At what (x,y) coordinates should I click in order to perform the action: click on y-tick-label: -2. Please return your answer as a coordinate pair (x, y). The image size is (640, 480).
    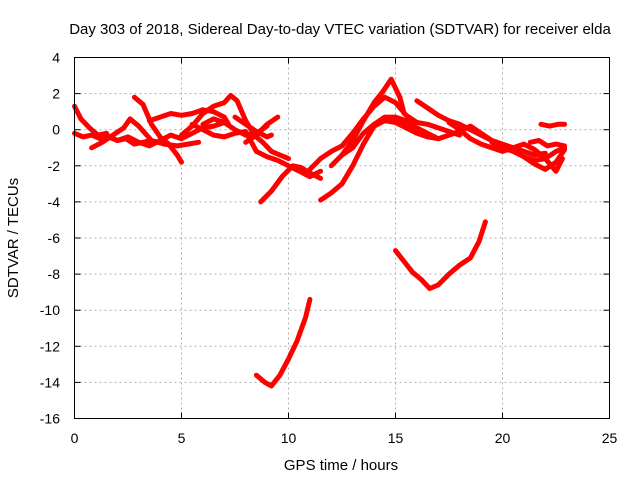
    Looking at the image, I should click on (54, 166).